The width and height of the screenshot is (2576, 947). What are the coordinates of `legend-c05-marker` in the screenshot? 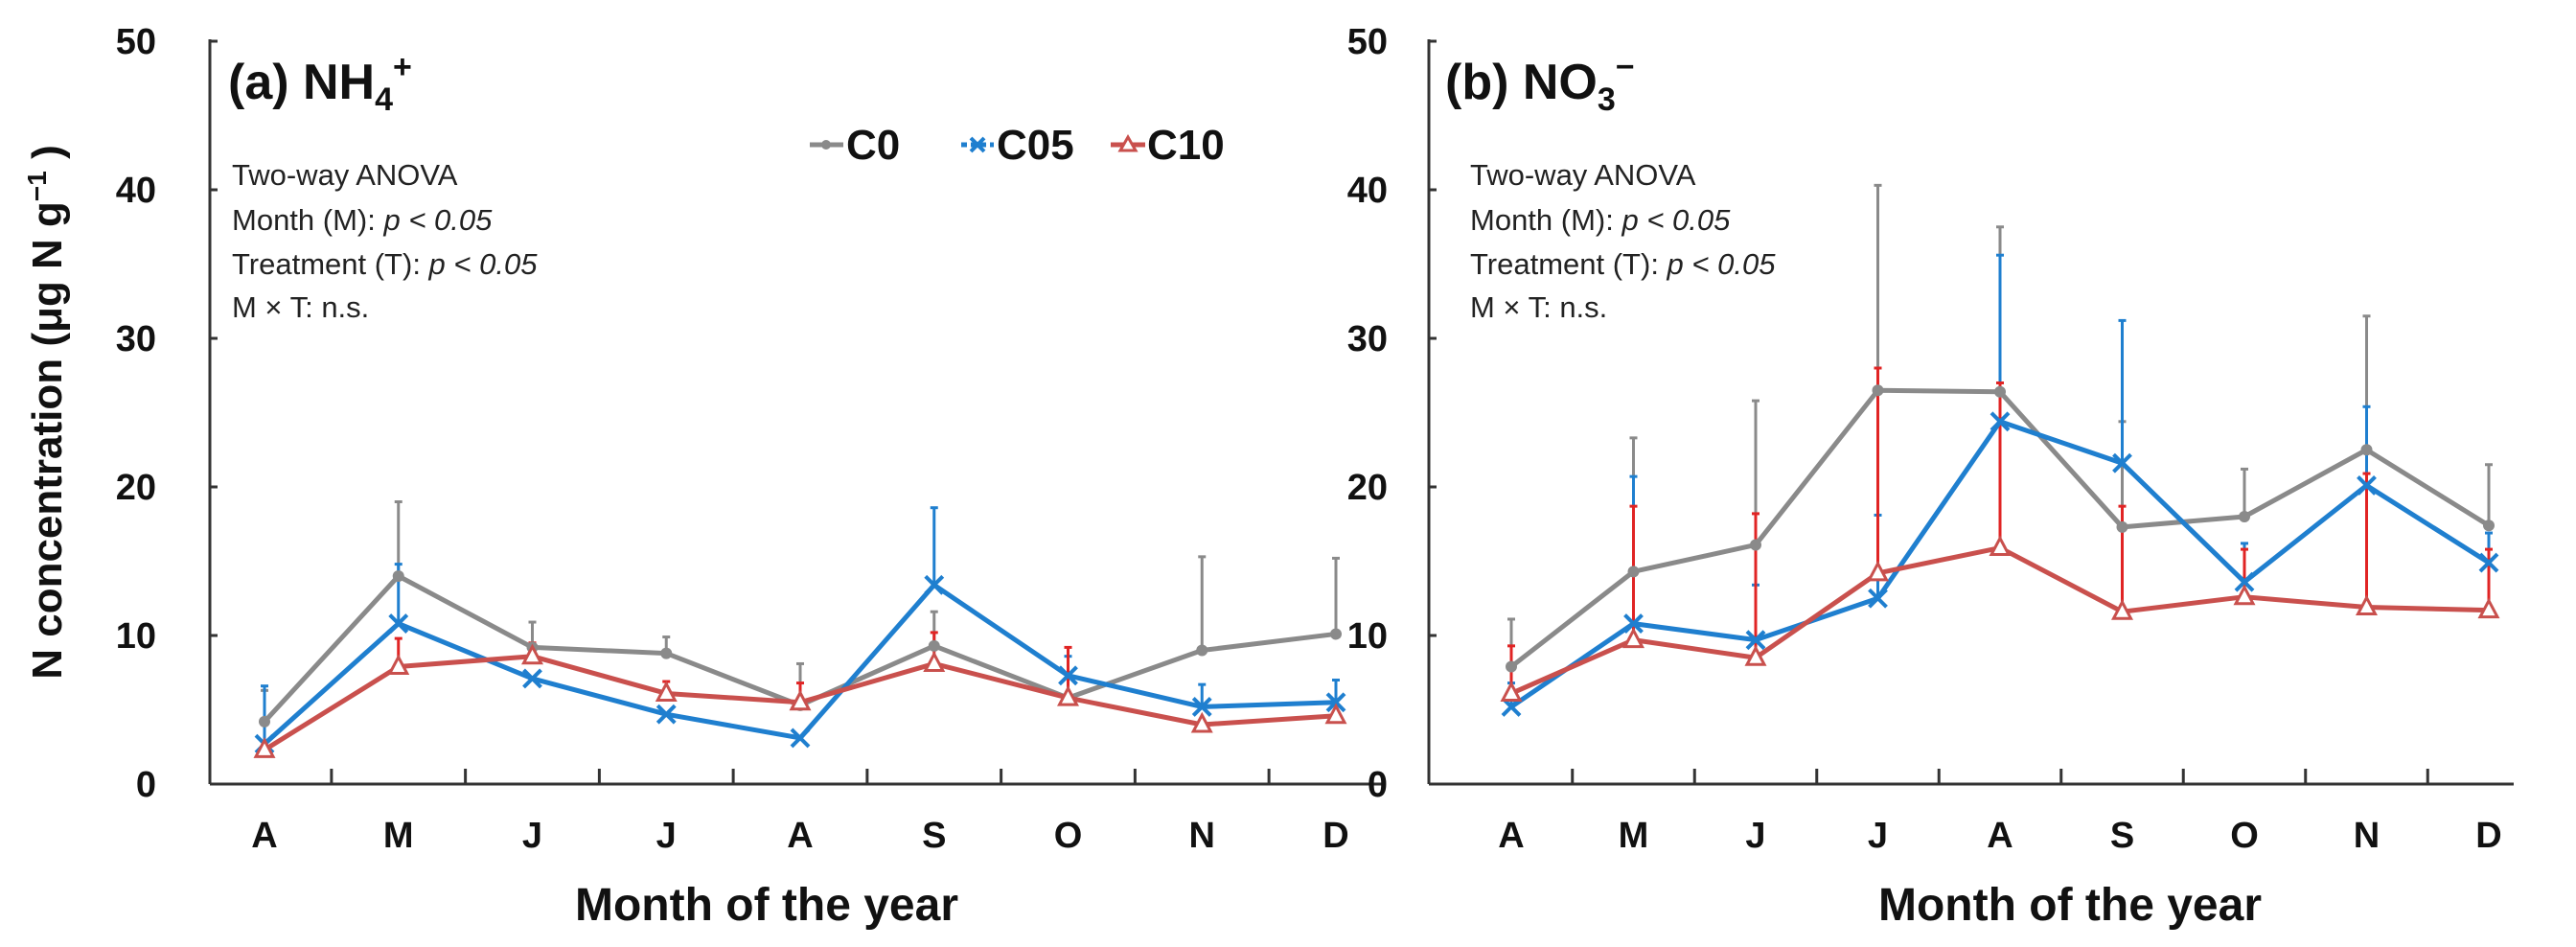 It's located at (977, 144).